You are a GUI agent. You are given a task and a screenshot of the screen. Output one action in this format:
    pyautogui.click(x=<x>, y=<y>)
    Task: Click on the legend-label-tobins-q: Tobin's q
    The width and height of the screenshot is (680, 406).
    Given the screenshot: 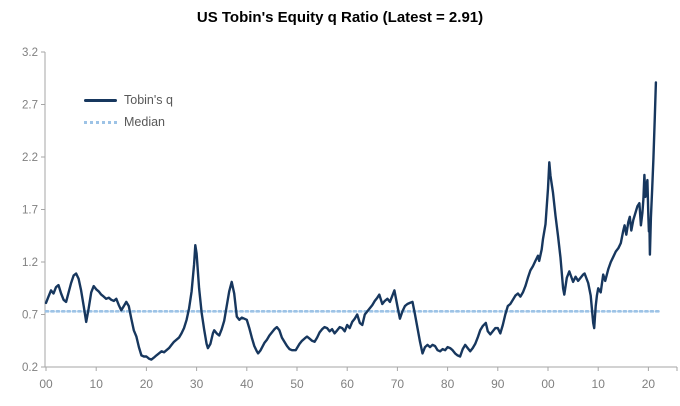 What is the action you would take?
    pyautogui.click(x=148, y=100)
    